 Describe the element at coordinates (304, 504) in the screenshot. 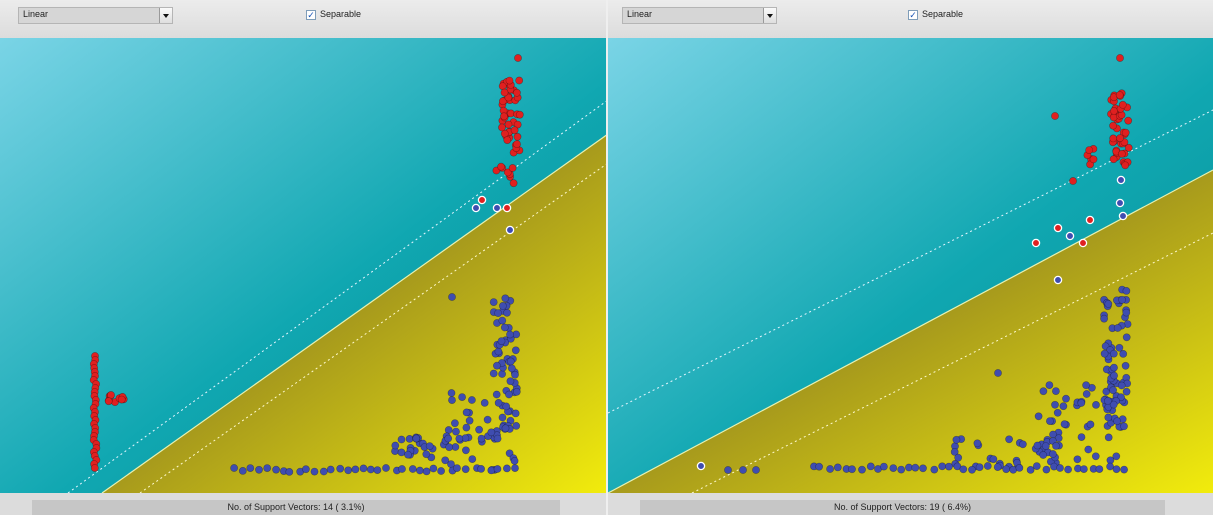

I see `status-bar: No. of Support Vectors: 14 ( 3.1%)` at that location.